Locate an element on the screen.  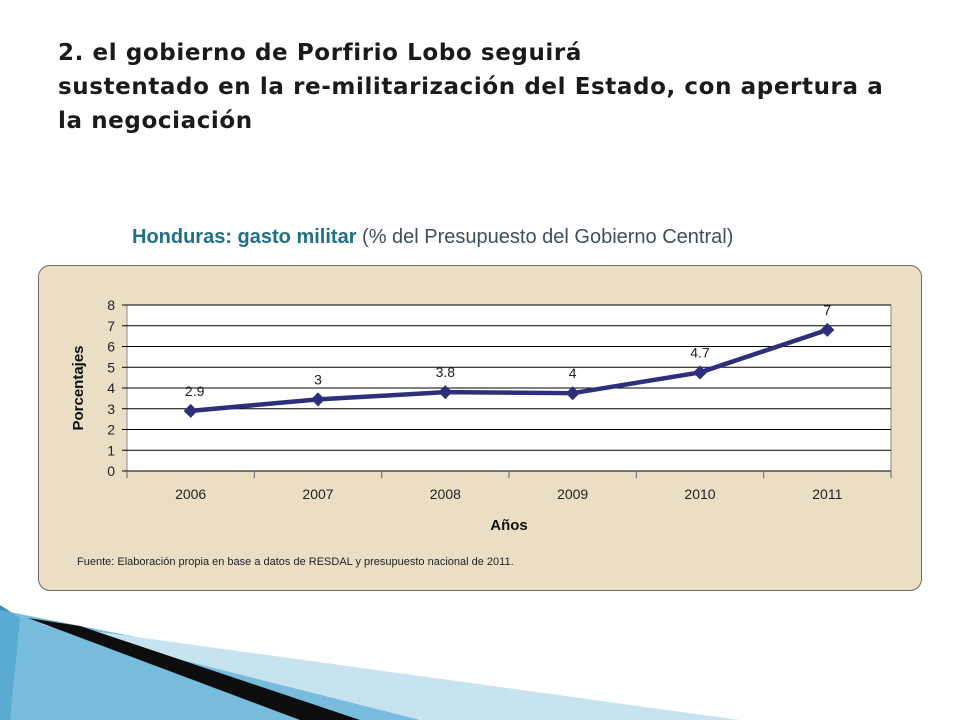
chart-heading-normal: (% del Presupuesto del Gobierno Central) is located at coordinates (548, 237).